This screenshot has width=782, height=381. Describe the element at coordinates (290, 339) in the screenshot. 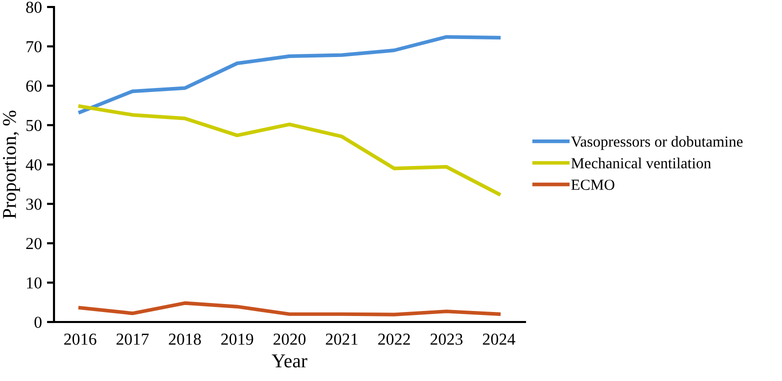

I see `x-tick-label: 2020` at that location.